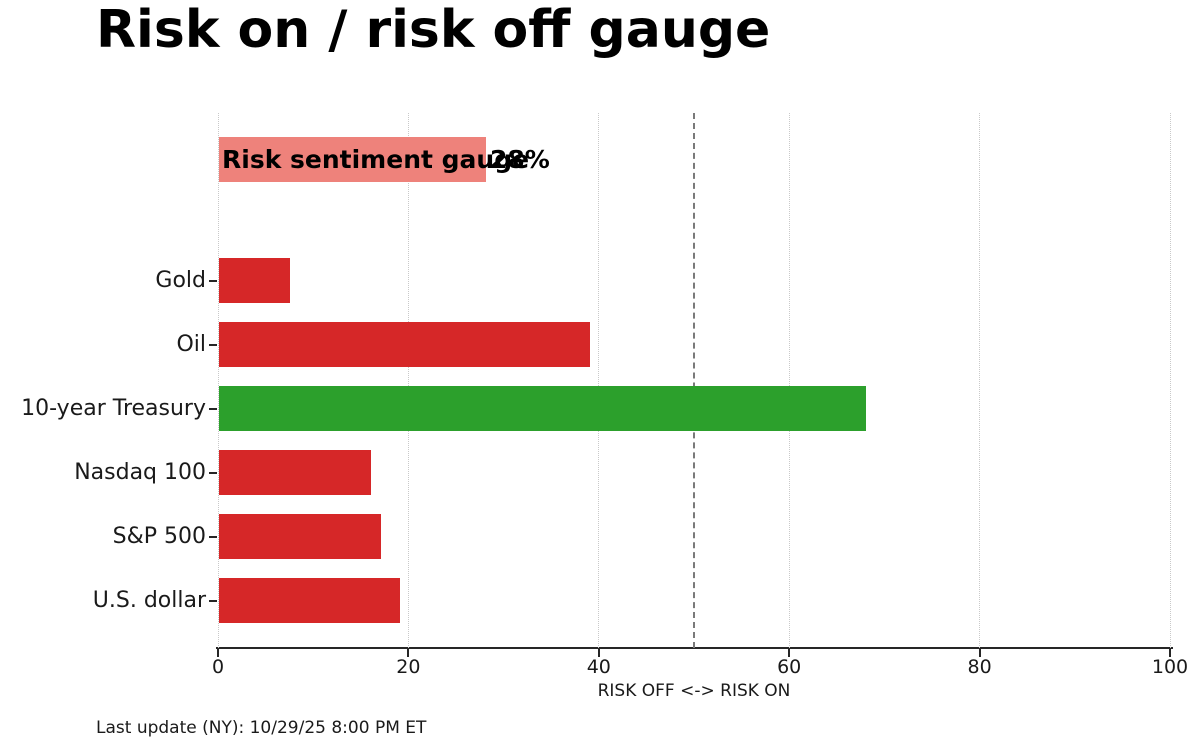 The image size is (1200, 752). I want to click on risk-neutral-refline, so click(694, 380).